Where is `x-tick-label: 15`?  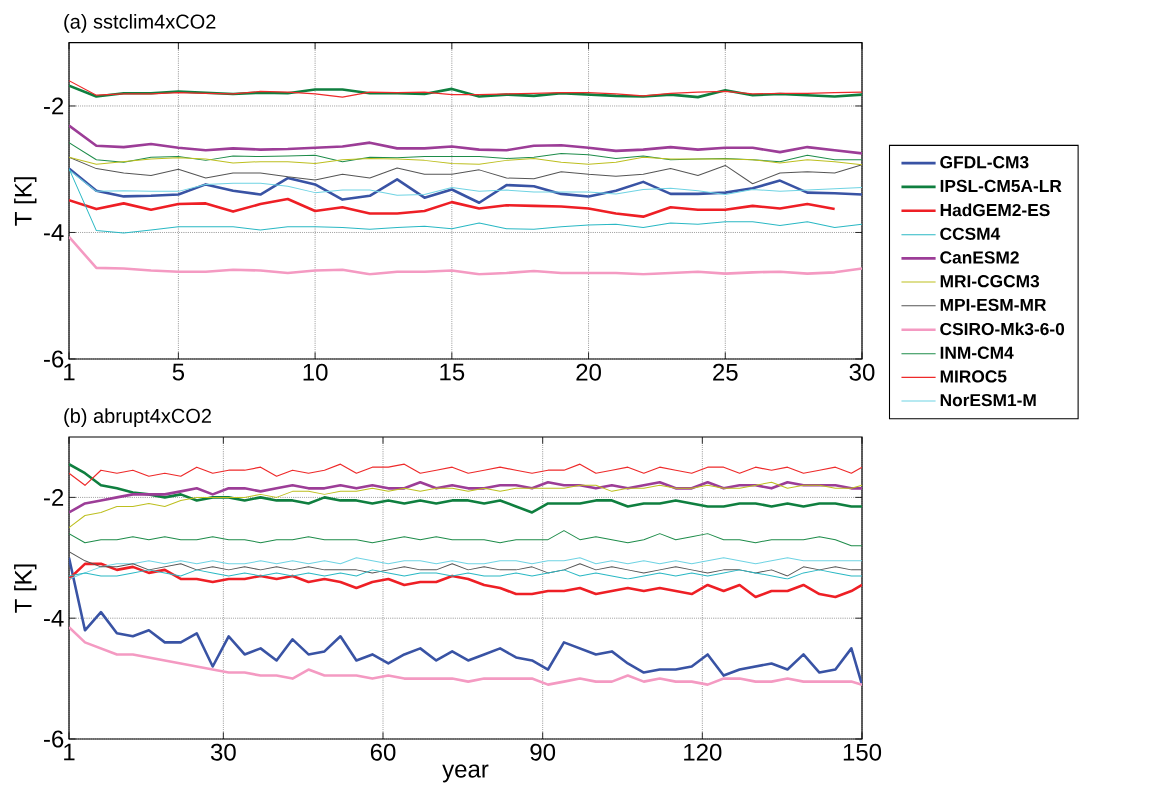 x-tick-label: 15 is located at coordinates (452, 372).